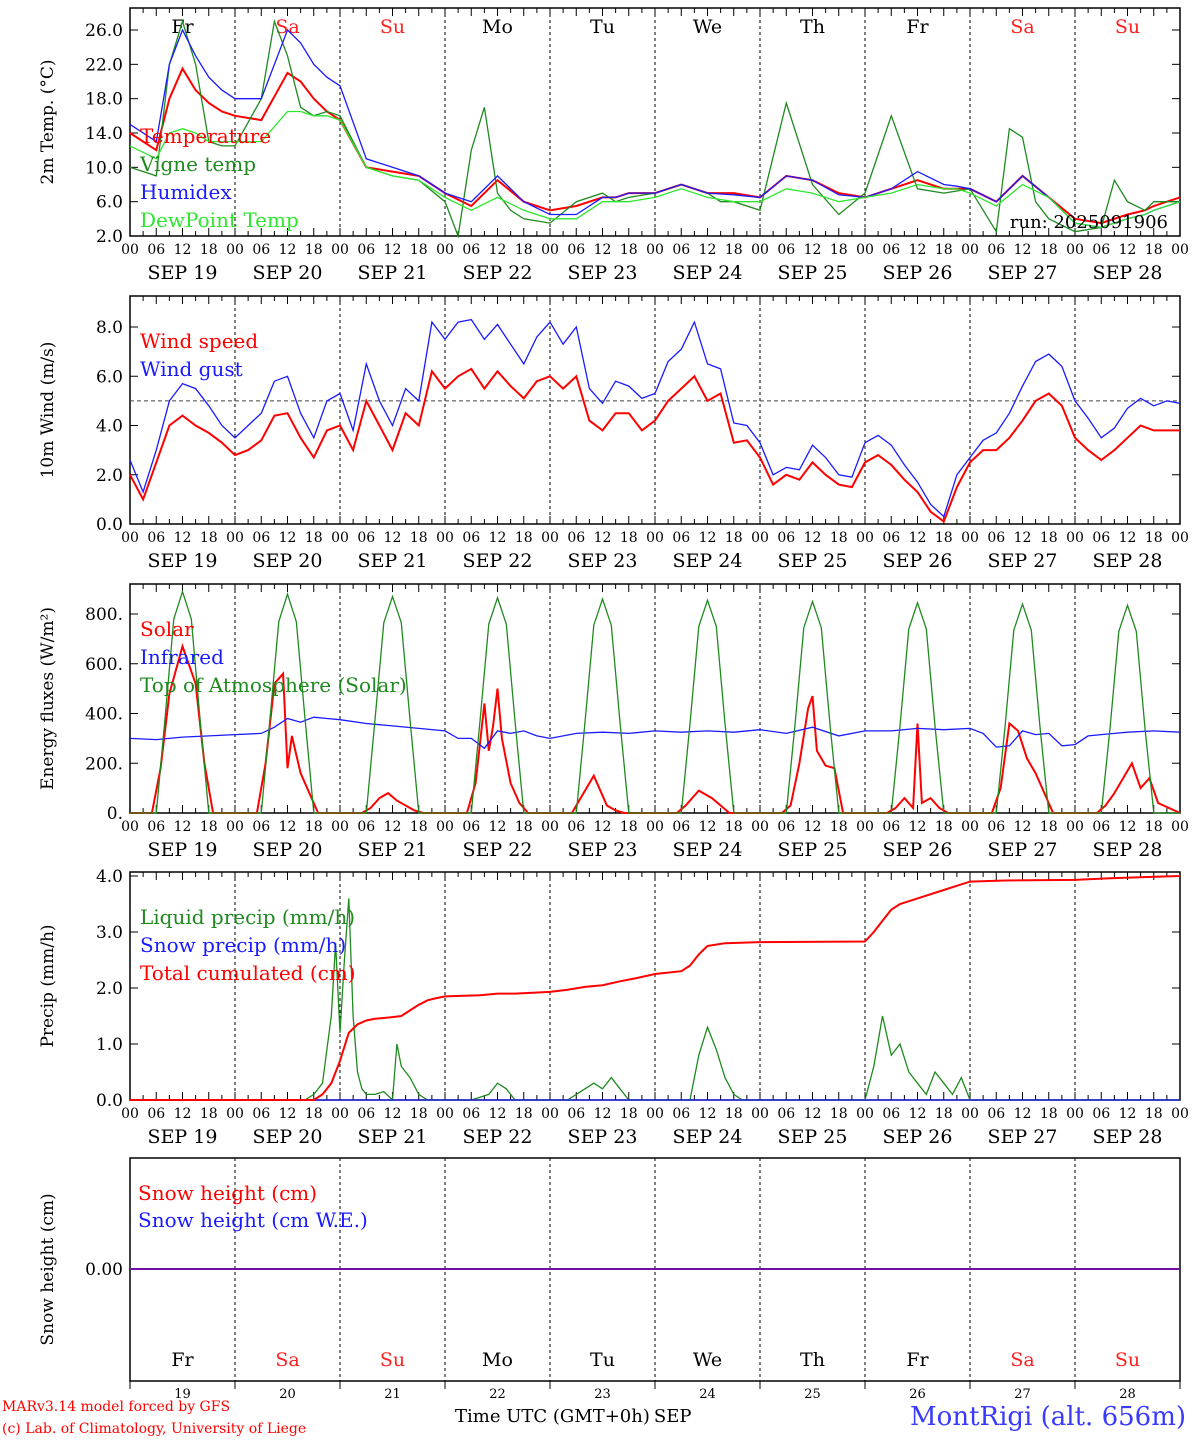 This screenshot has width=1194, height=1440. I want to click on y-tick-label: 6.0, so click(109, 203).